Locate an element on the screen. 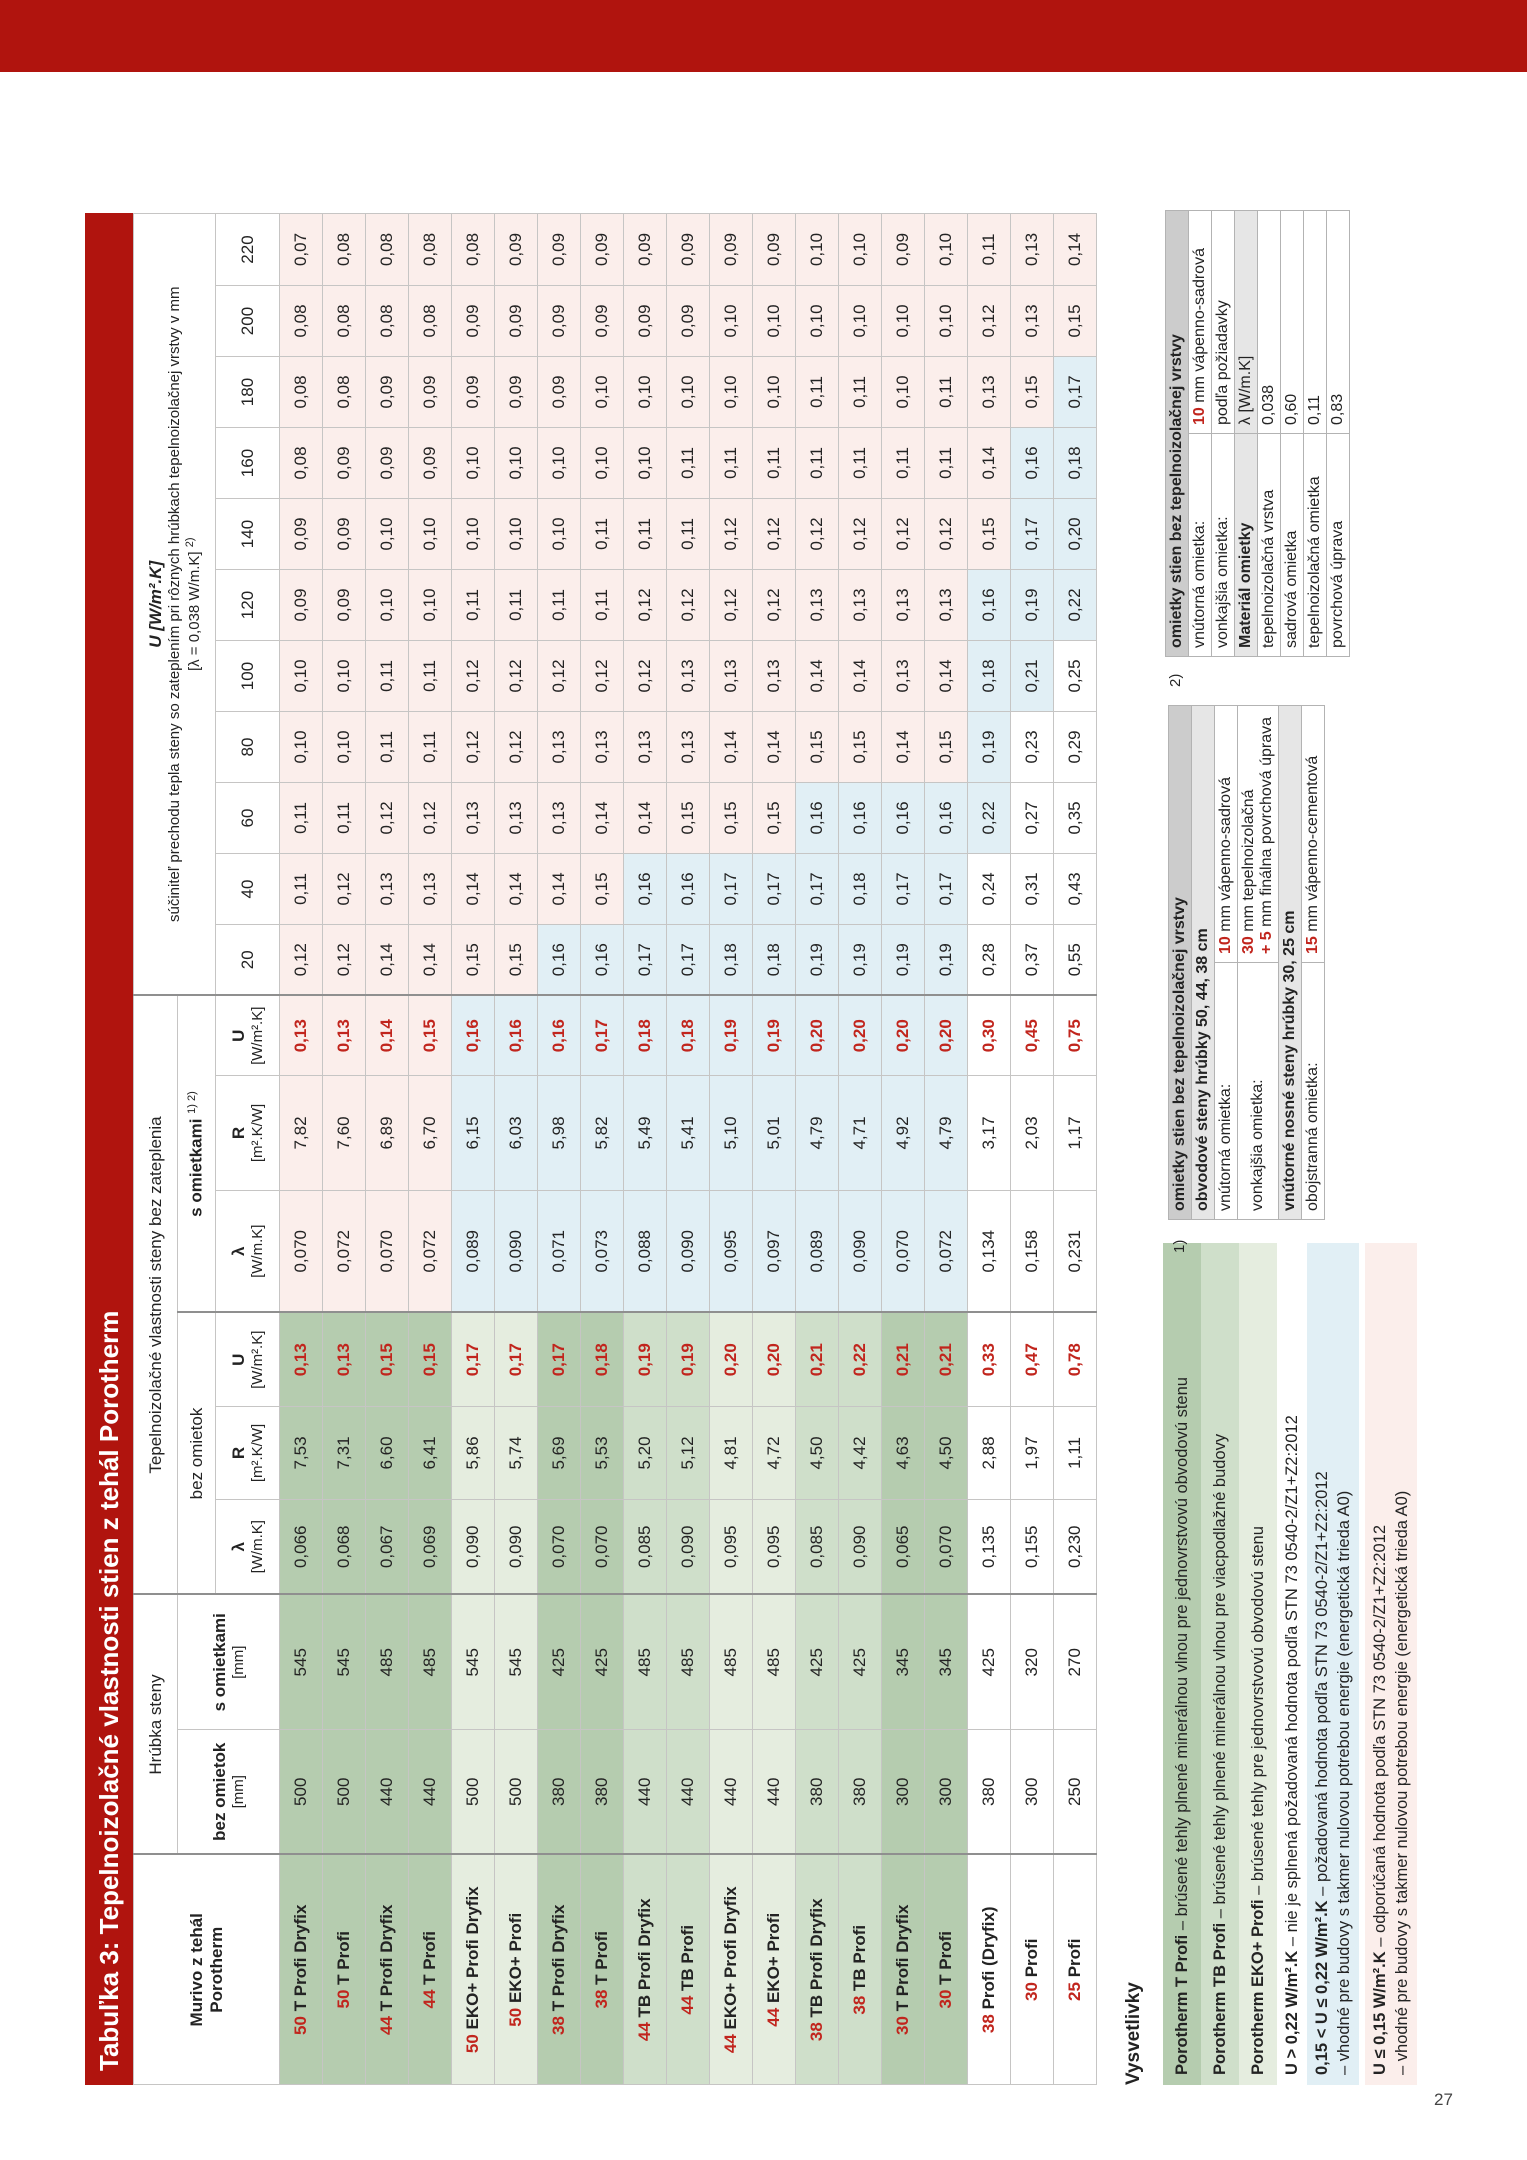 The height and width of the screenshot is (2160, 1527). lambda-s: 0,158 is located at coordinates (1032, 1251).